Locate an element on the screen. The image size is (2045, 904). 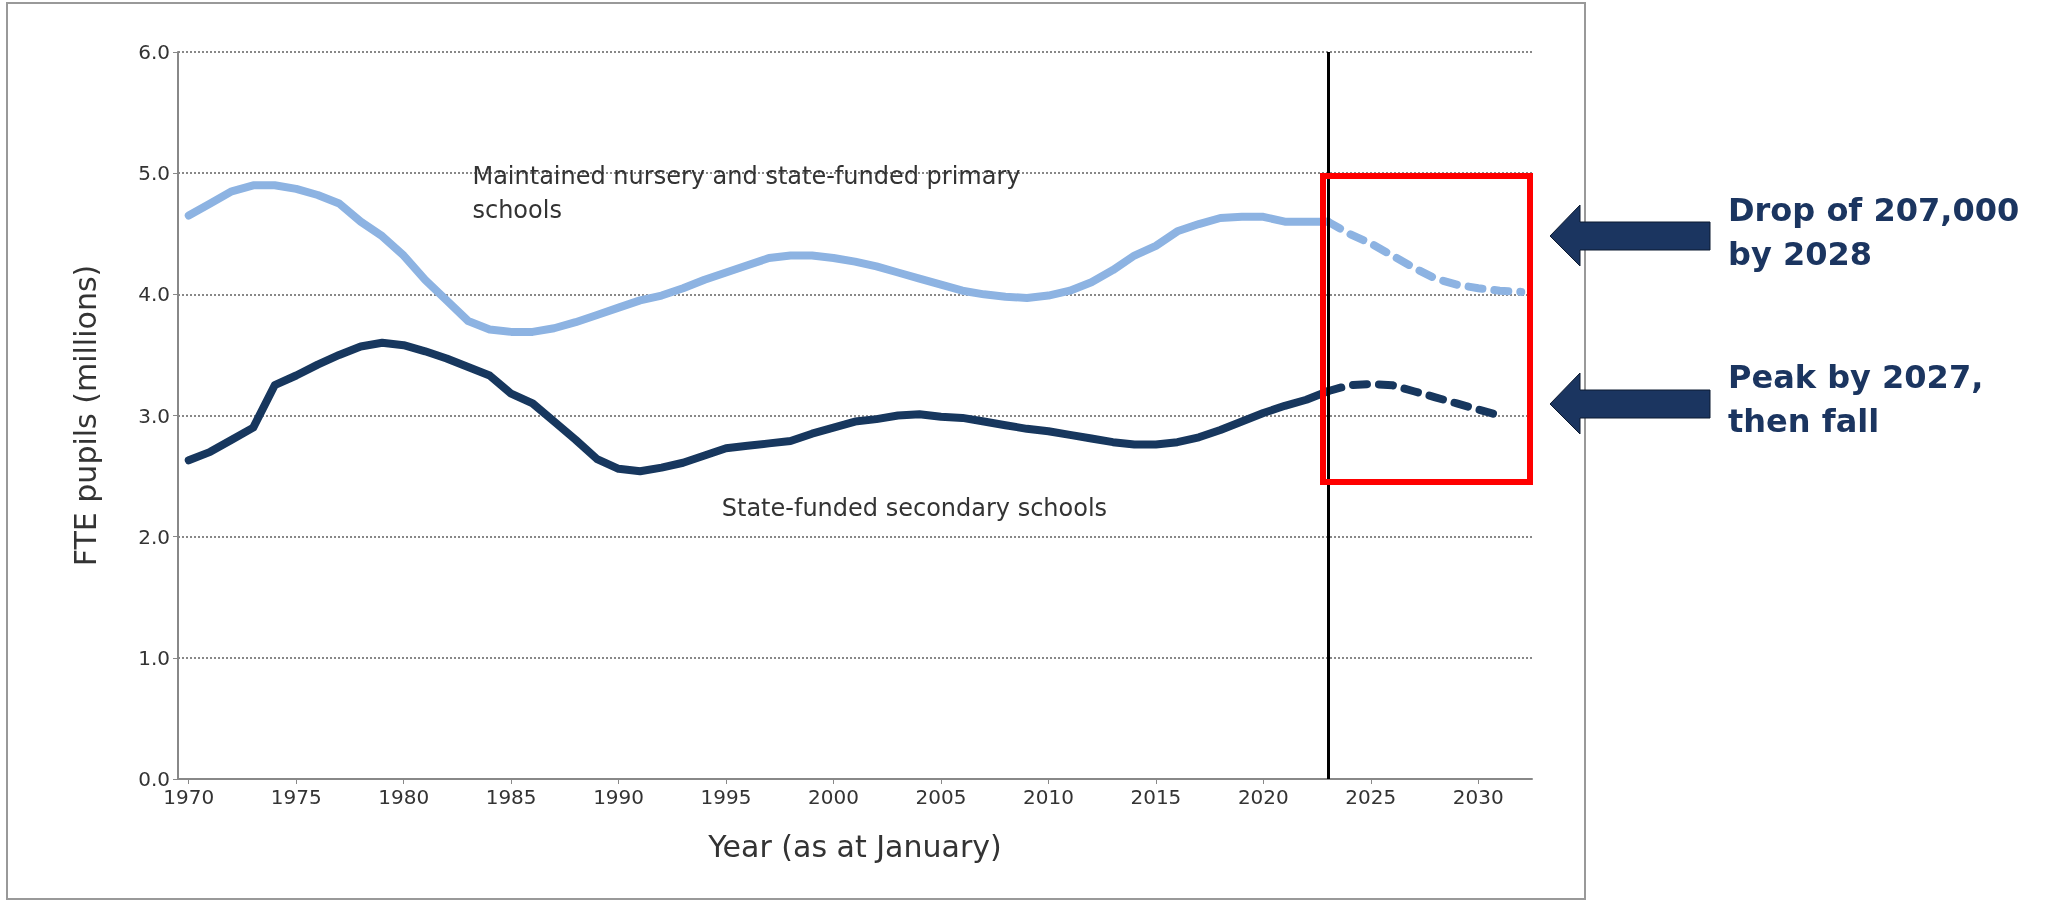
y-tick-label: 4.0 is located at coordinates (154, 294).